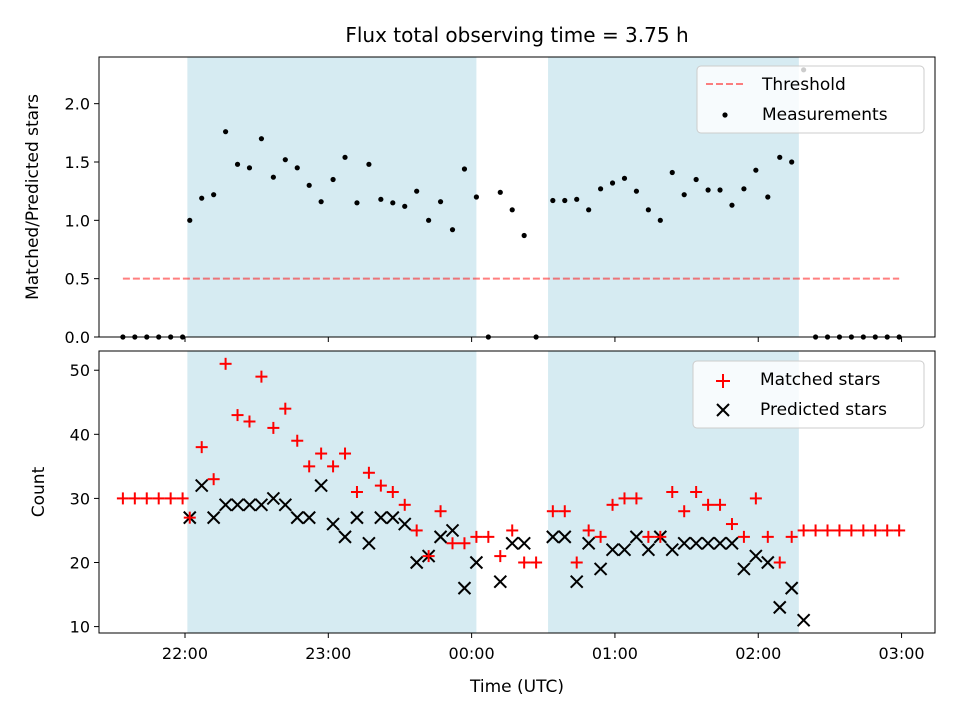 This screenshot has height=720, width=960. What do you see at coordinates (615, 653) in the screenshot?
I see `x-tick-label: 01:00` at bounding box center [615, 653].